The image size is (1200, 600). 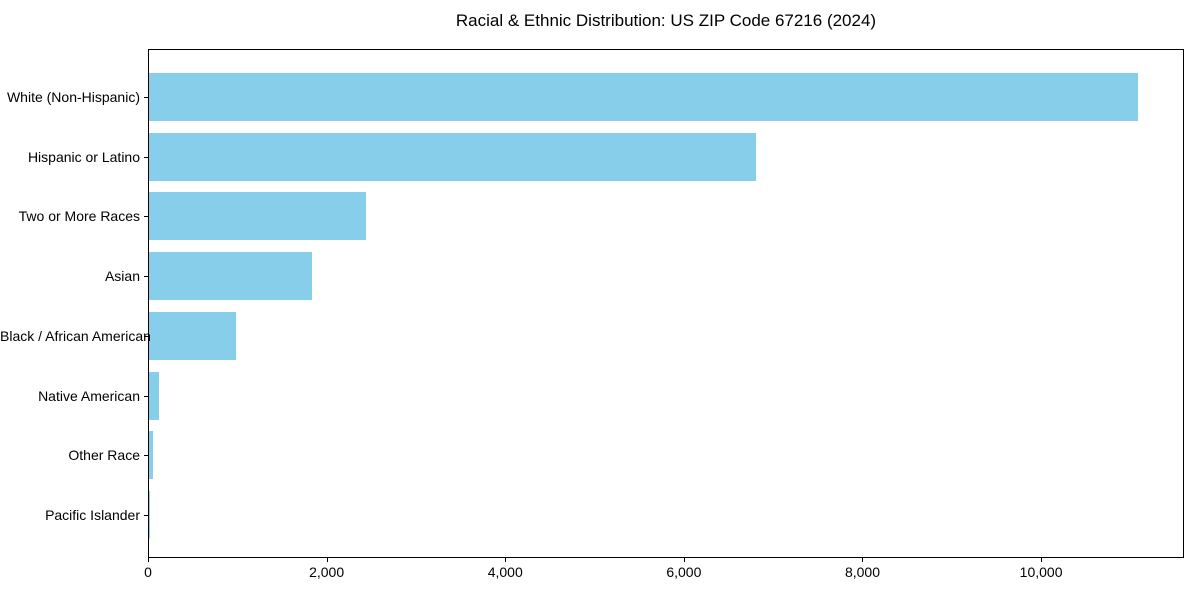 I want to click on x-tick-label-10000: 10,000, so click(x=1041, y=572).